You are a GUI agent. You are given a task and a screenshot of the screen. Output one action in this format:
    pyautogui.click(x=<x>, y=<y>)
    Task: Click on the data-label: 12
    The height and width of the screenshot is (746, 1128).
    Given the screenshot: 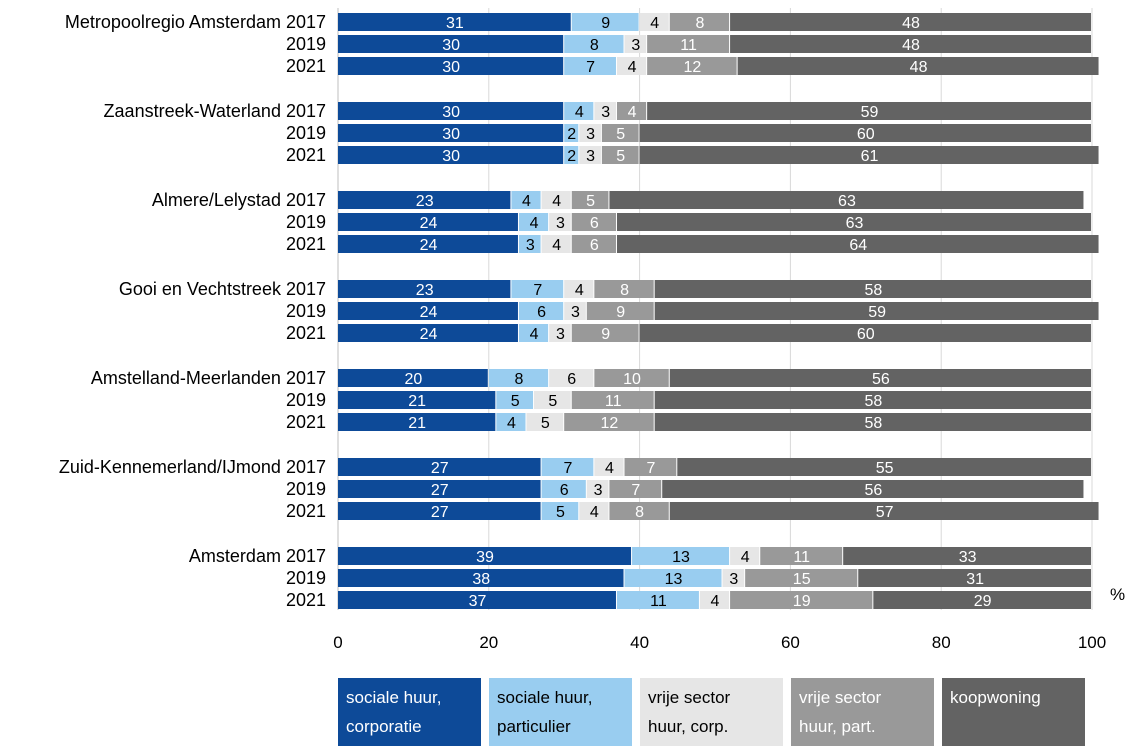 What is the action you would take?
    pyautogui.click(x=610, y=423)
    